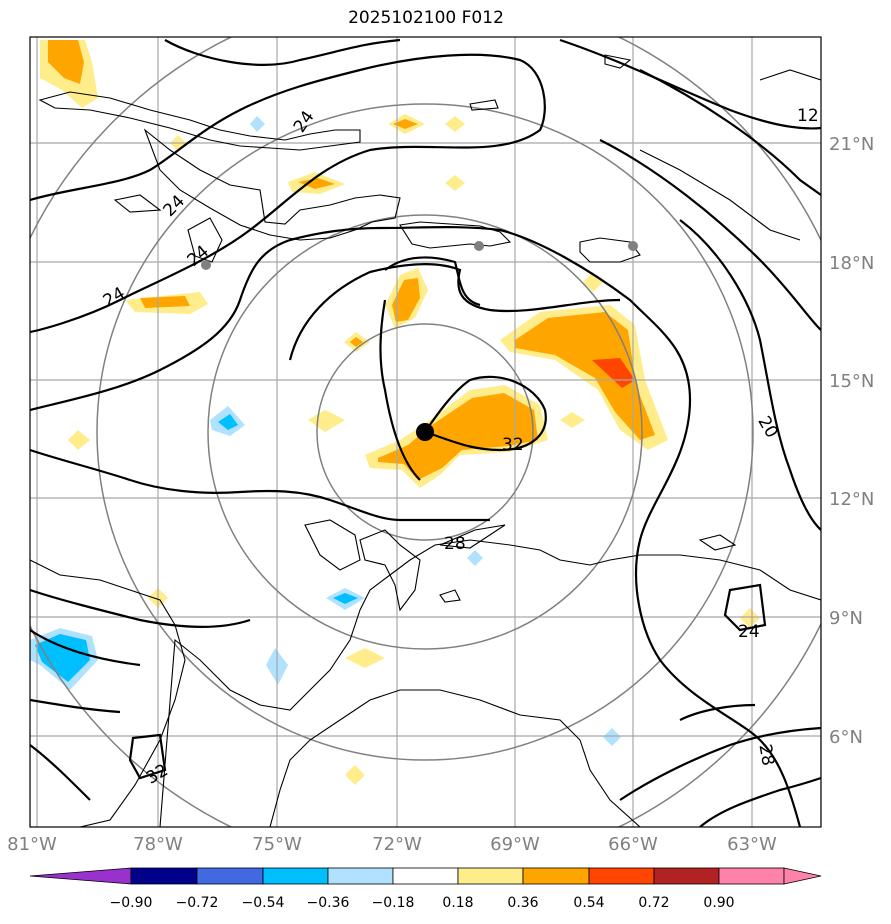 This screenshot has width=891, height=924. Describe the element at coordinates (749, 632) in the screenshot. I see `contour-label: 24` at that location.